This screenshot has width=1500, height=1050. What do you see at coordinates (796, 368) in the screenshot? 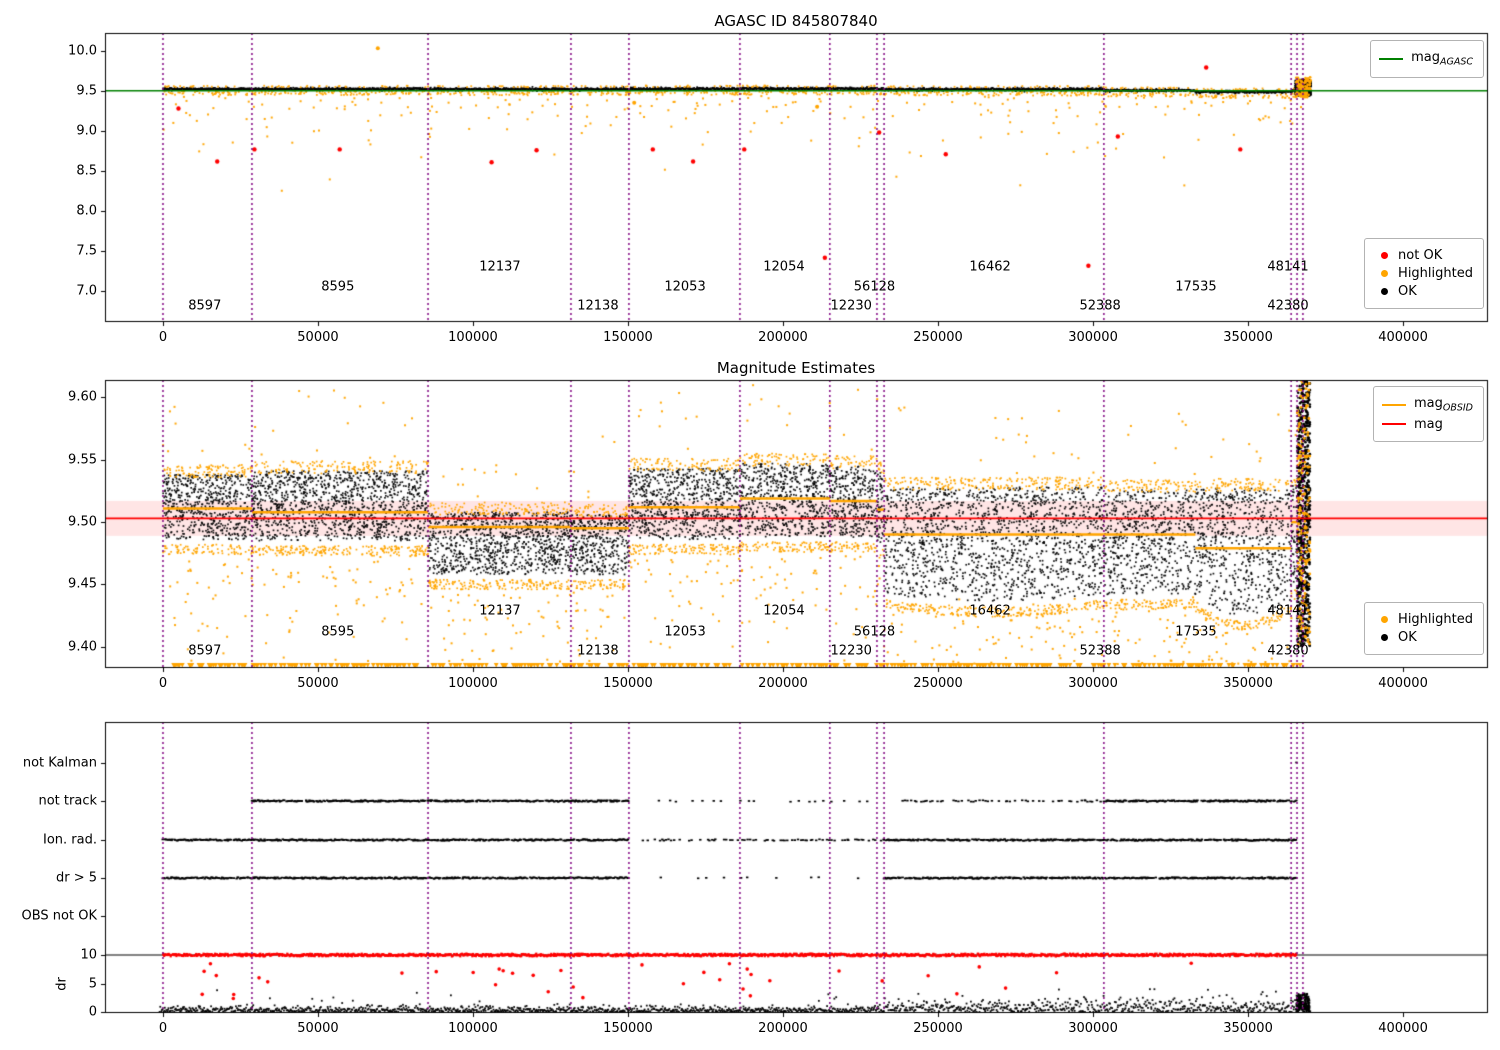
I see `plot2-title: Magnitude Estimates` at bounding box center [796, 368].